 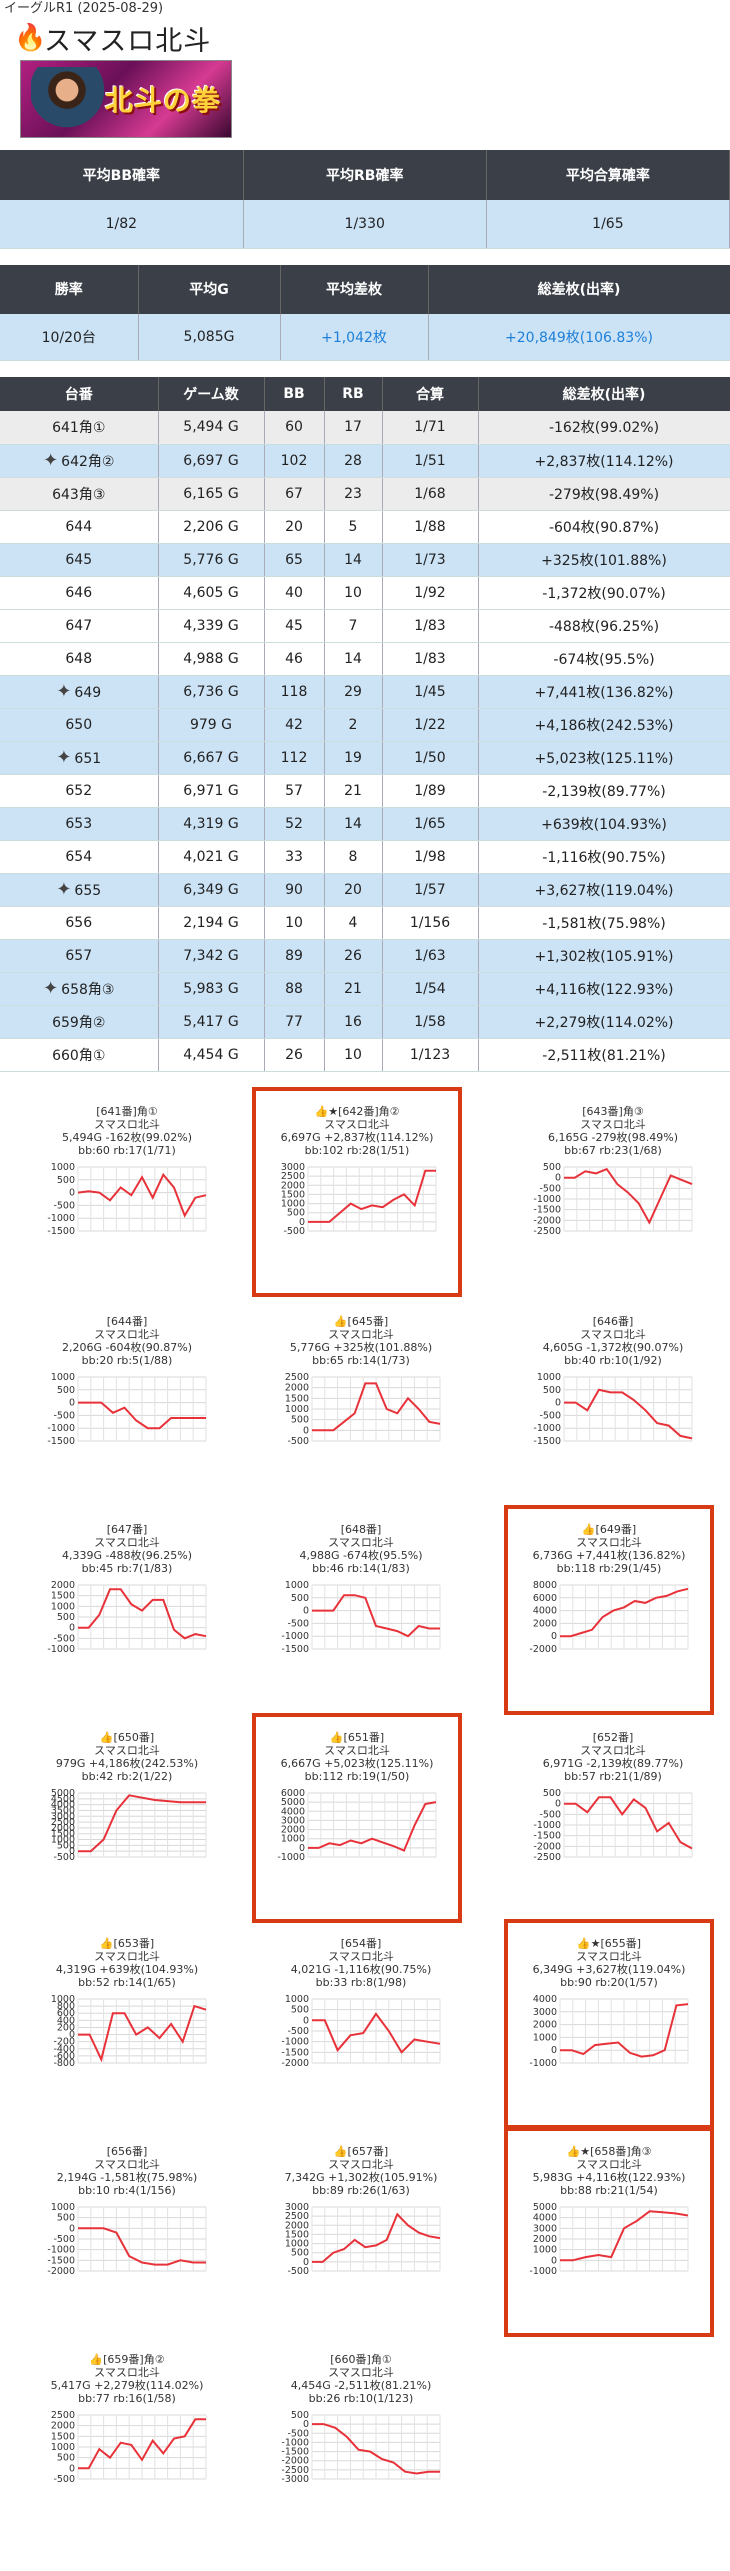 What do you see at coordinates (365, 890) in the screenshot?
I see `table-row: ✦ 655 6,349 G 90 20 1/57 +3,627枚(119.04%)` at bounding box center [365, 890].